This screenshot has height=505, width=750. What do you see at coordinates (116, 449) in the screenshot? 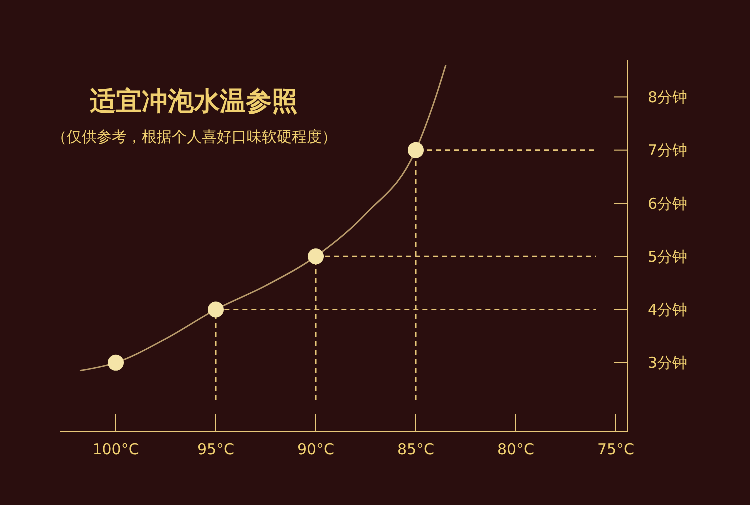
I see `x-tick-label: 100°C` at bounding box center [116, 449].